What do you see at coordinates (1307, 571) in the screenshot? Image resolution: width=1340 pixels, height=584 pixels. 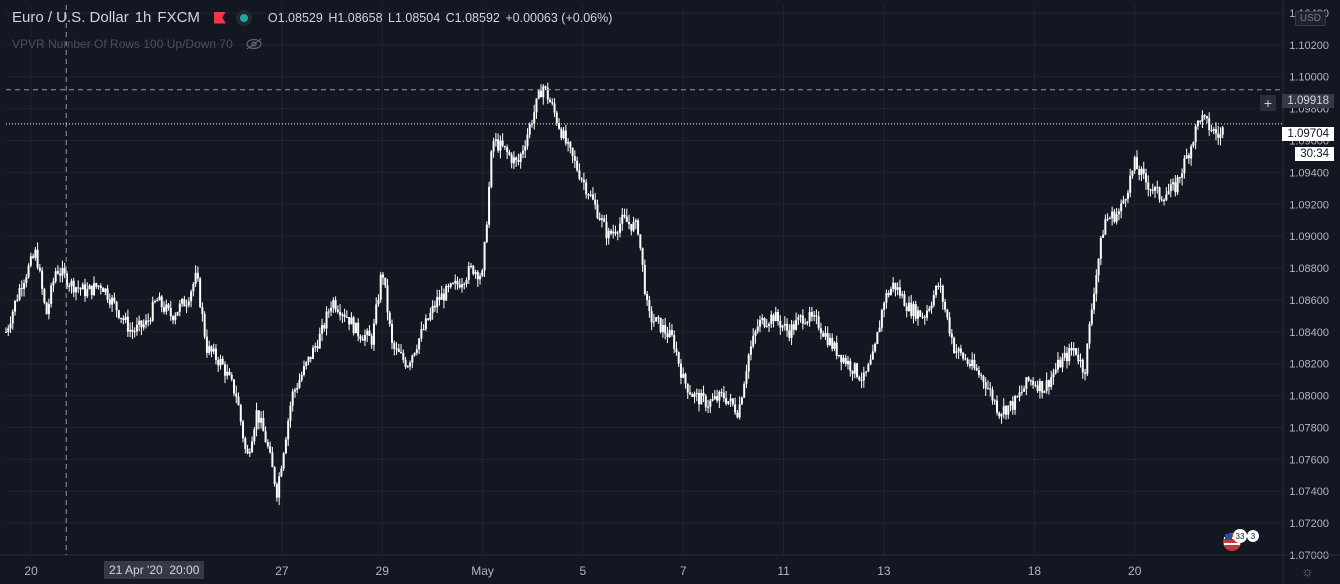 I see `settings-gear-icon: ☼` at bounding box center [1307, 571].